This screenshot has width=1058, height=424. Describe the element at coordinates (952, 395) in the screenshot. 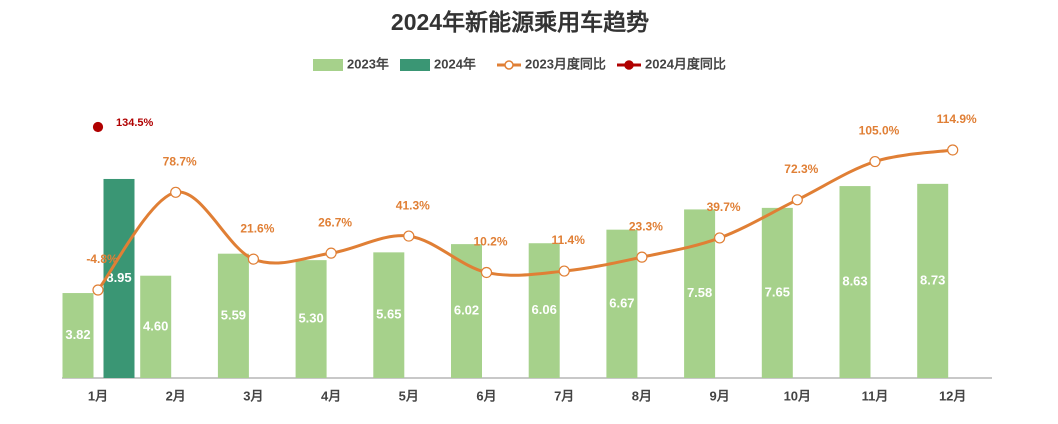

I see `x-tick-label: 12月` at that location.